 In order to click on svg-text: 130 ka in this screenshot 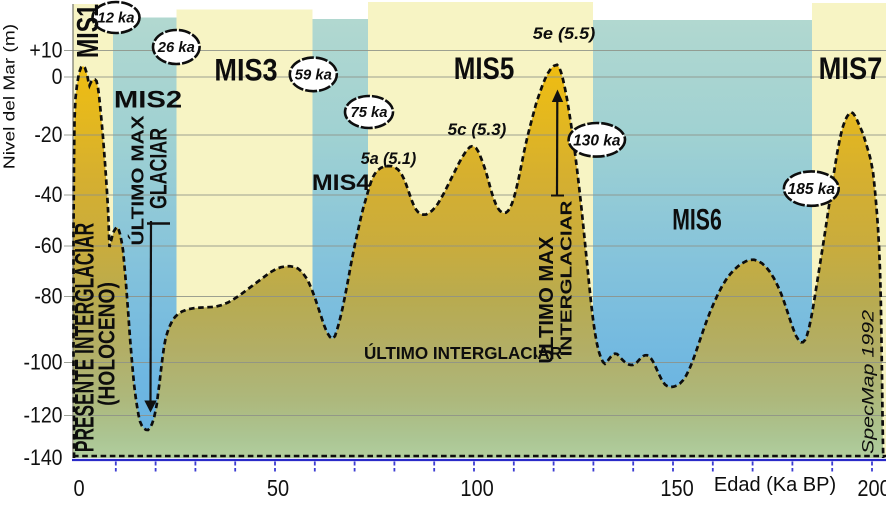, I will do `click(597, 140)`.